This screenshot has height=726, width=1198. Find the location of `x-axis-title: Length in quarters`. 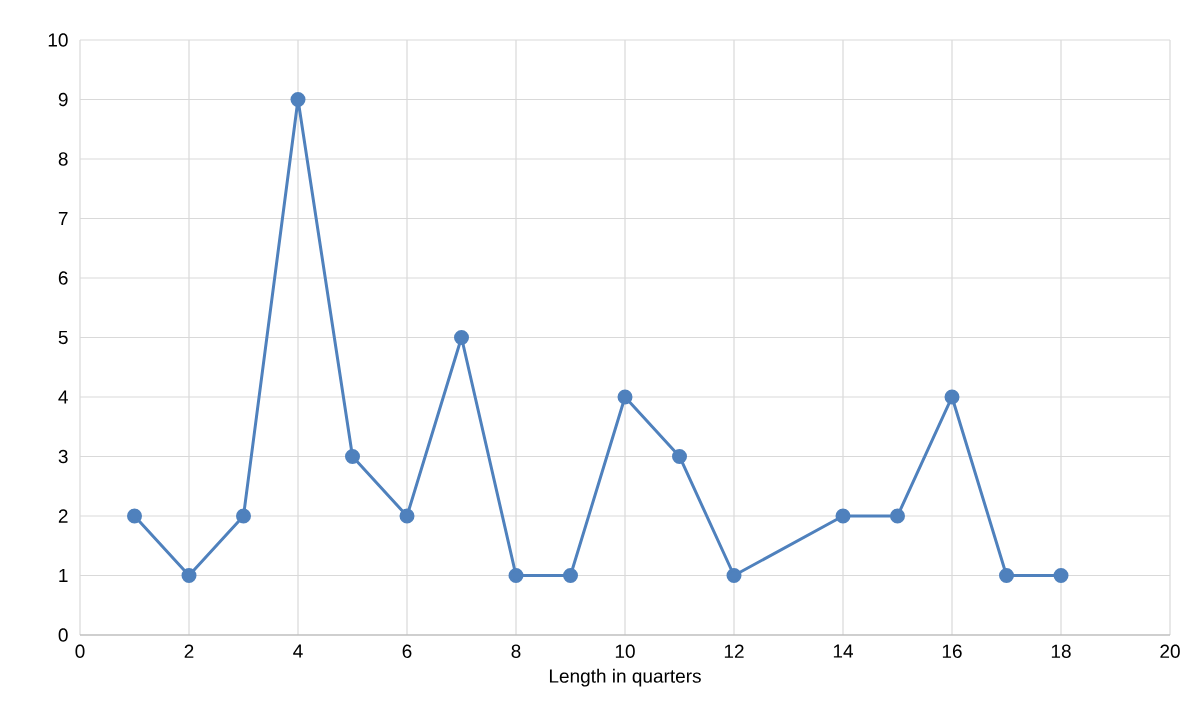

x-axis-title: Length in quarters is located at coordinates (625, 677).